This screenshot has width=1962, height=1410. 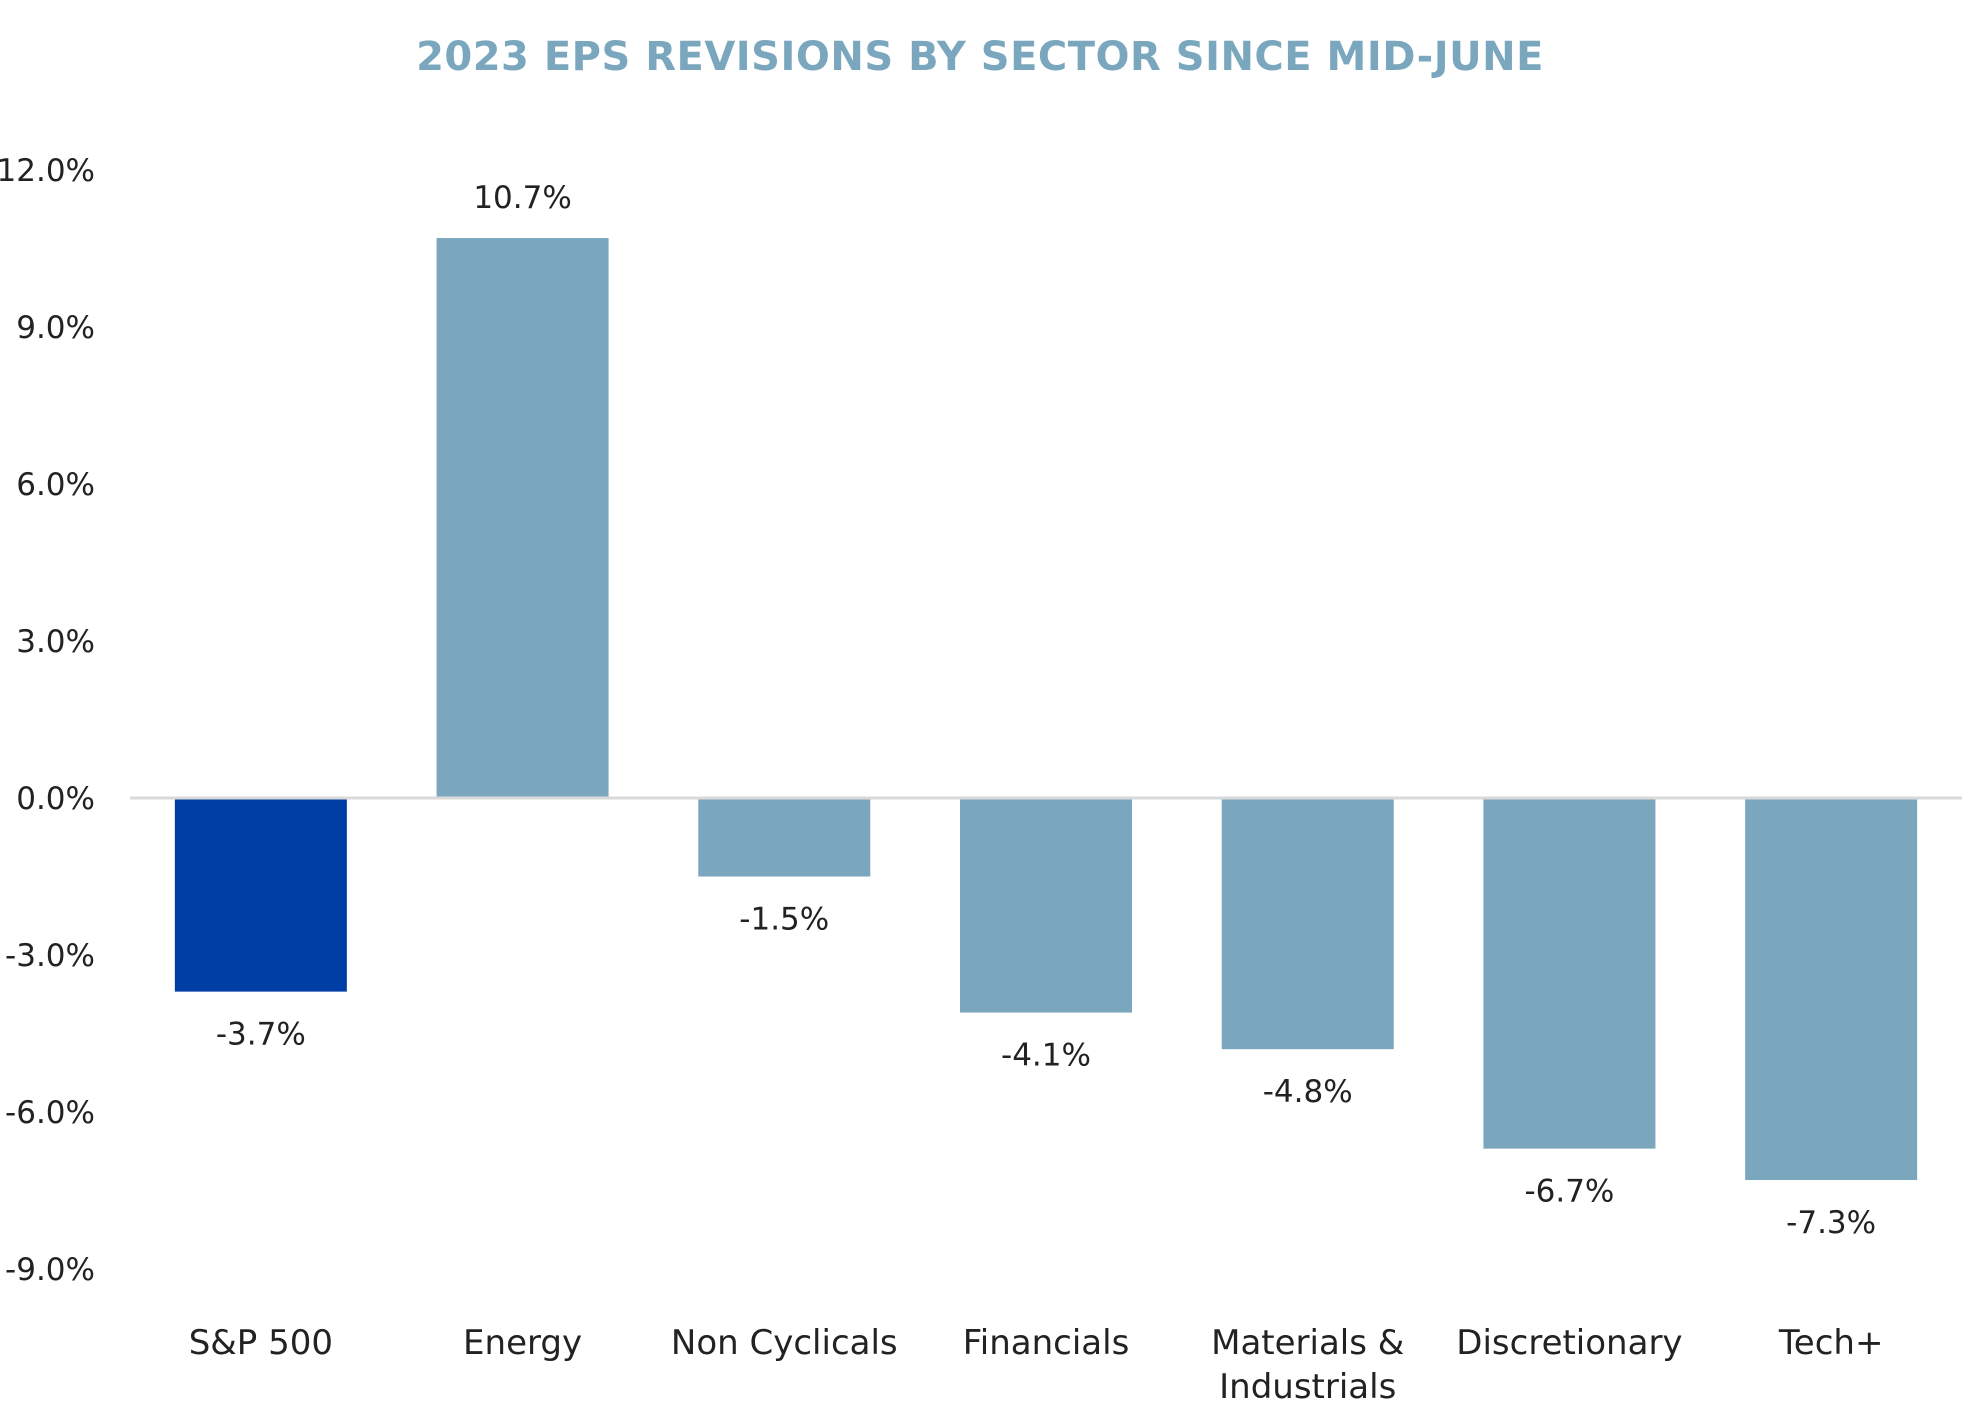 I want to click on y-tick-label: -9.0%, so click(x=50, y=1270).